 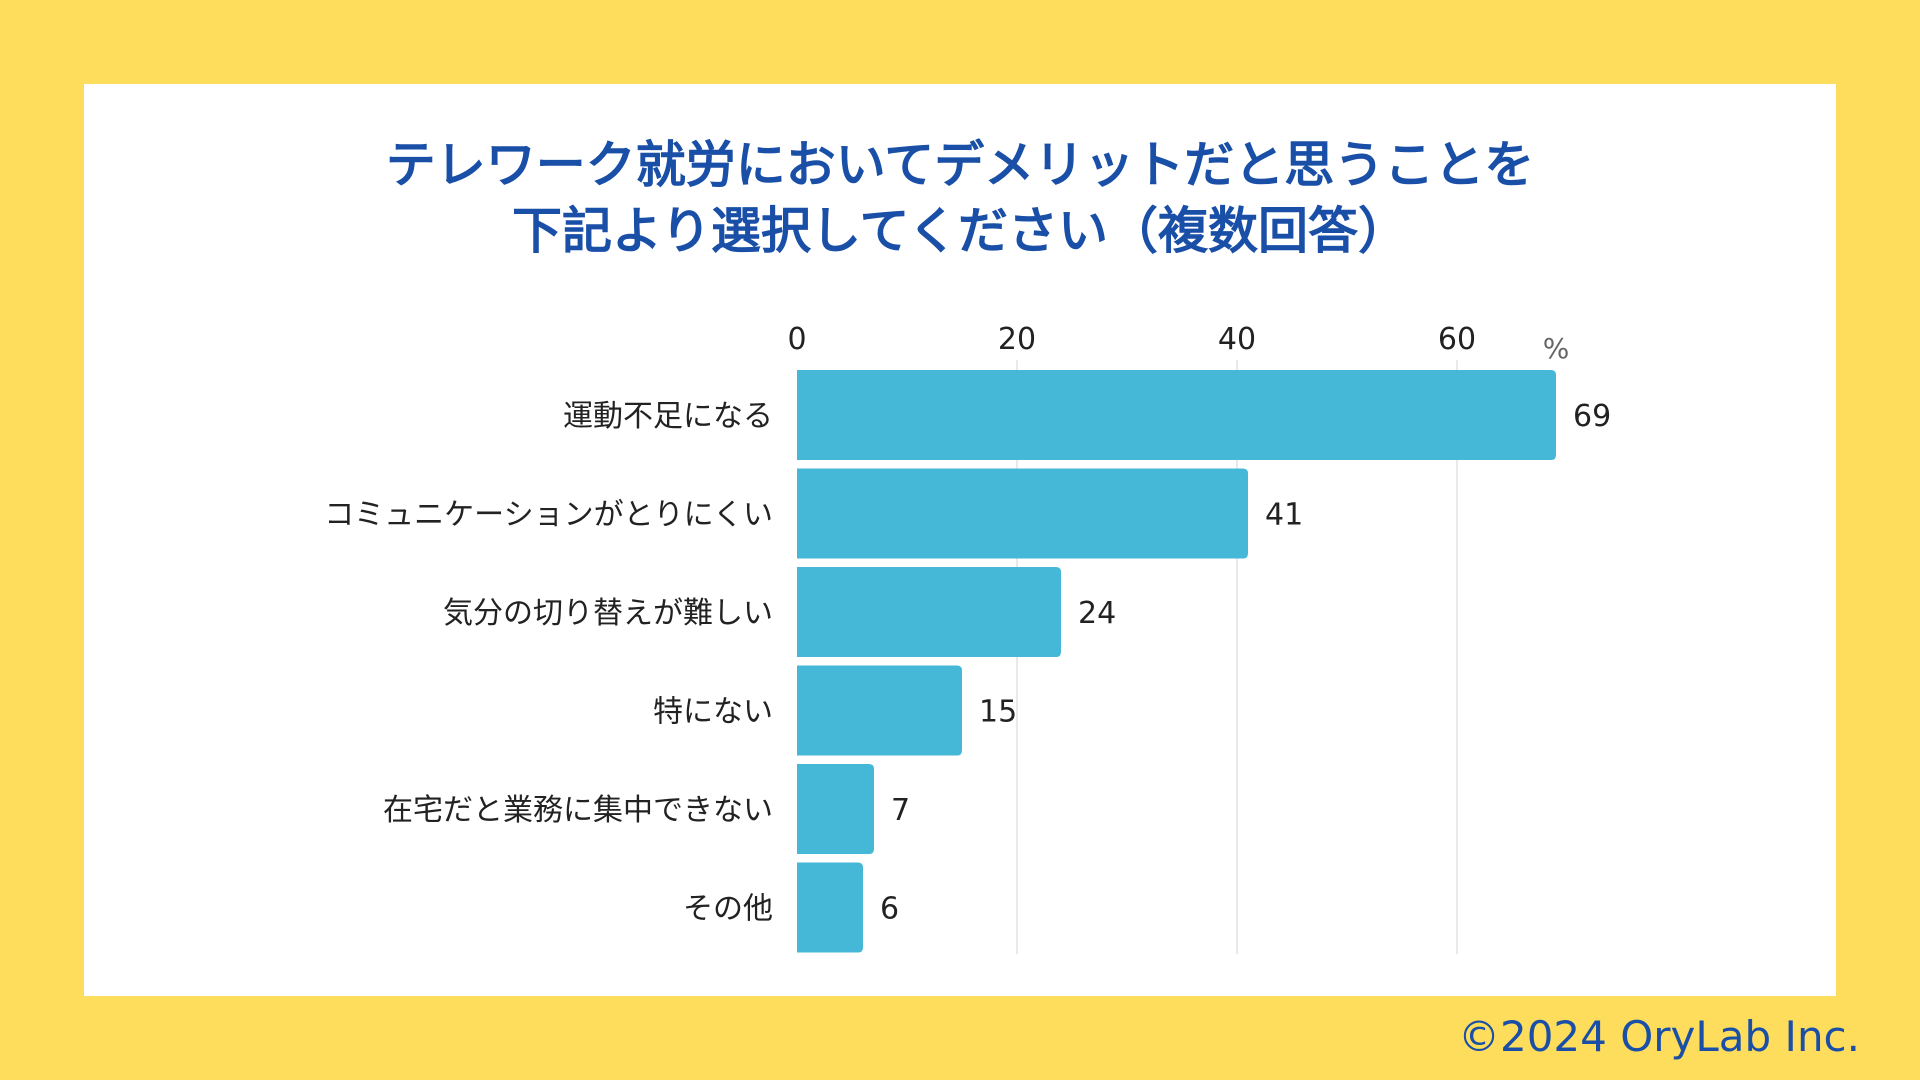 I want to click on category-label-1: コミュニケーションがとりにくい, so click(x=548, y=515).